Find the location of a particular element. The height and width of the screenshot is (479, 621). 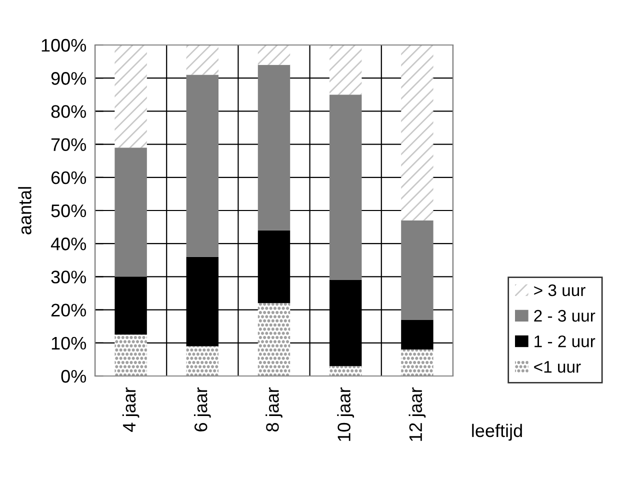

y-tick-label: 30% is located at coordinates (68, 277).